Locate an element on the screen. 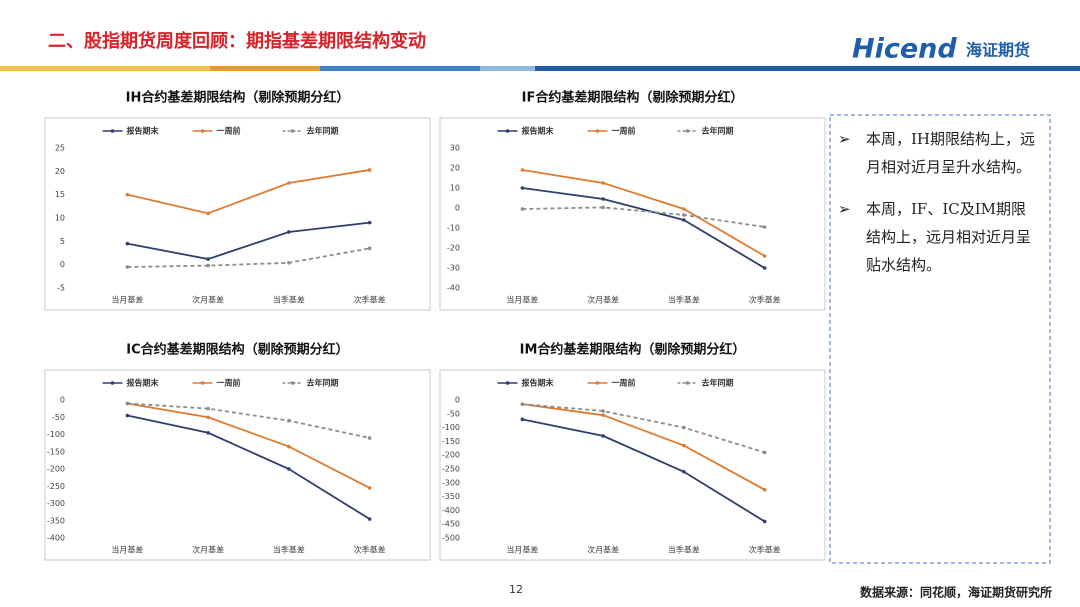 The height and width of the screenshot is (607, 1080). y-tick-label: 25 is located at coordinates (60, 148).